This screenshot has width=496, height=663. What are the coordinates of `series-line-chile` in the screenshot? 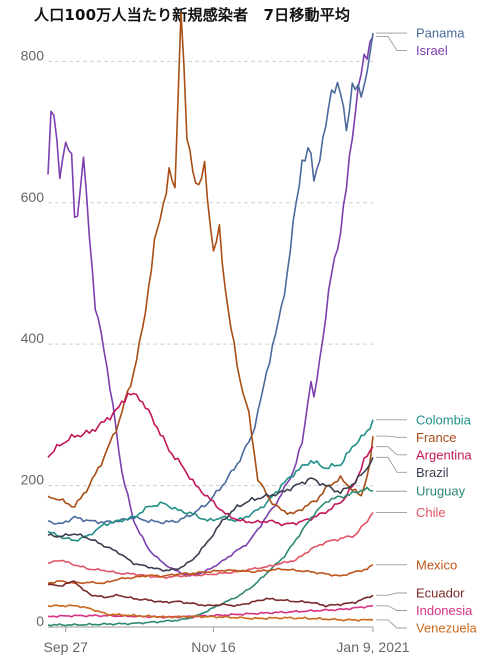 It's located at (210, 545).